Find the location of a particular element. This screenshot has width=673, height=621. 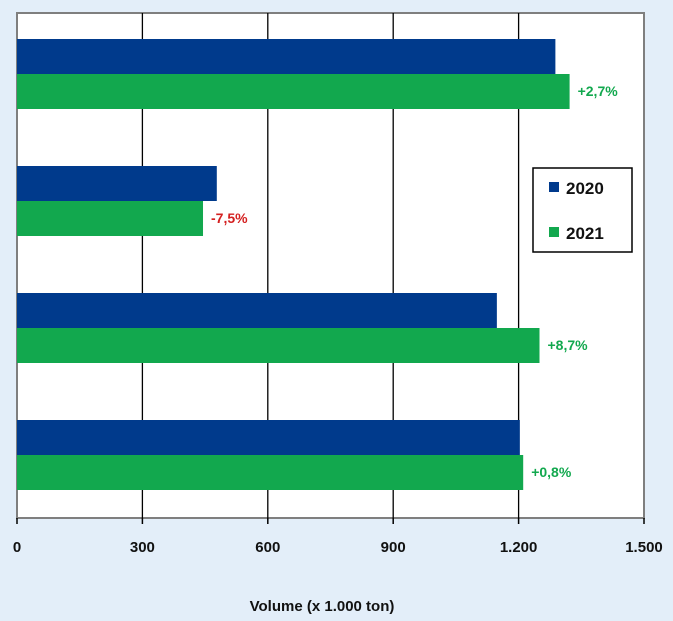

x-axis: 0 300 600 900 1.200 1.500 is located at coordinates (338, 537).